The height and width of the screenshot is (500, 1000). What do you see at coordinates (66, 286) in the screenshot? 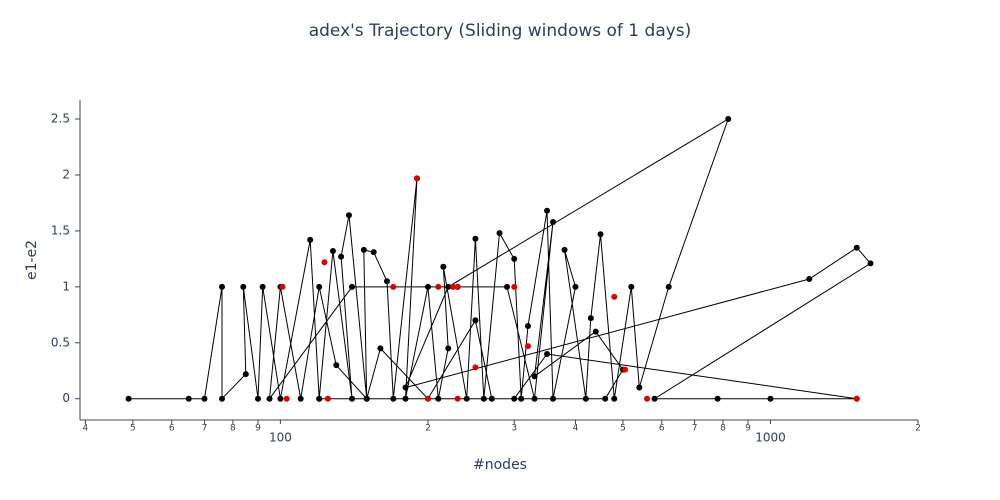
I see `y-tick-label: 1` at bounding box center [66, 286].